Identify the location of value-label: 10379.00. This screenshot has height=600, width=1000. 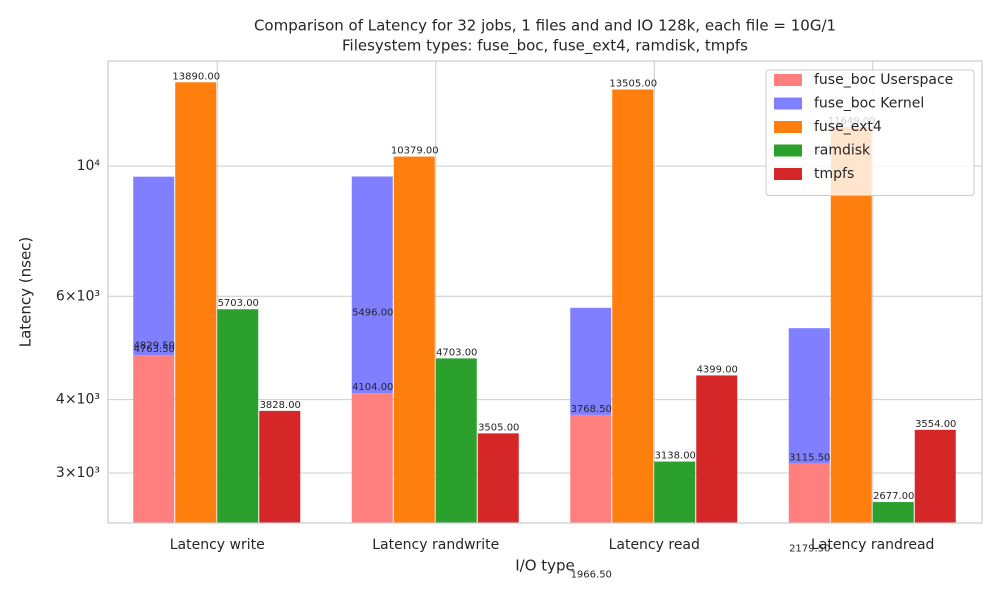
(415, 151).